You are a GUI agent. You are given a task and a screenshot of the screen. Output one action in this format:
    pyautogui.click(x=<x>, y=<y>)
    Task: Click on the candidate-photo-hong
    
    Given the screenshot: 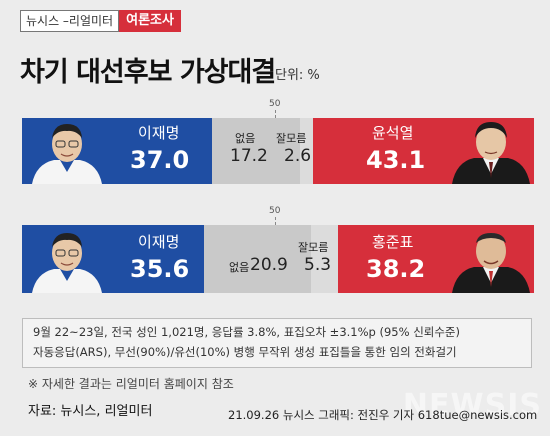 What is the action you would take?
    pyautogui.click(x=491, y=263)
    